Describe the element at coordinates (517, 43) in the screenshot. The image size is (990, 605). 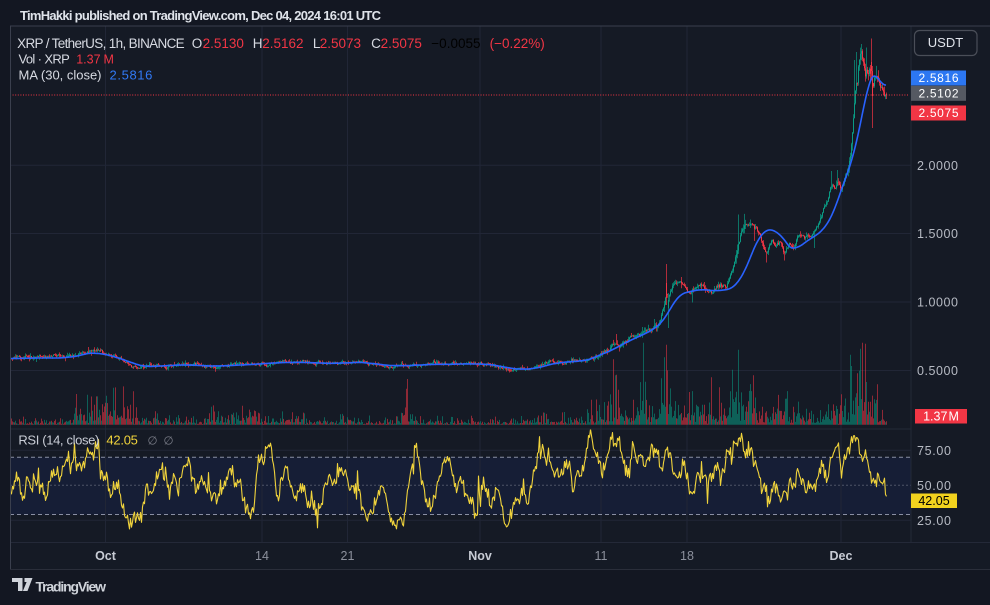
I see `svg-text: (−0.22%)` at that location.